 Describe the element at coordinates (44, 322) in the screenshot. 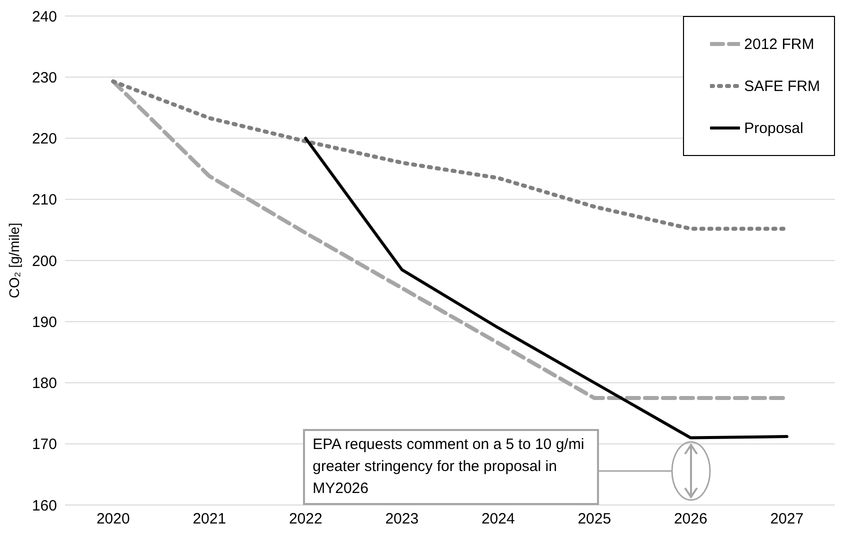

I see `y-tick-label: 190` at that location.